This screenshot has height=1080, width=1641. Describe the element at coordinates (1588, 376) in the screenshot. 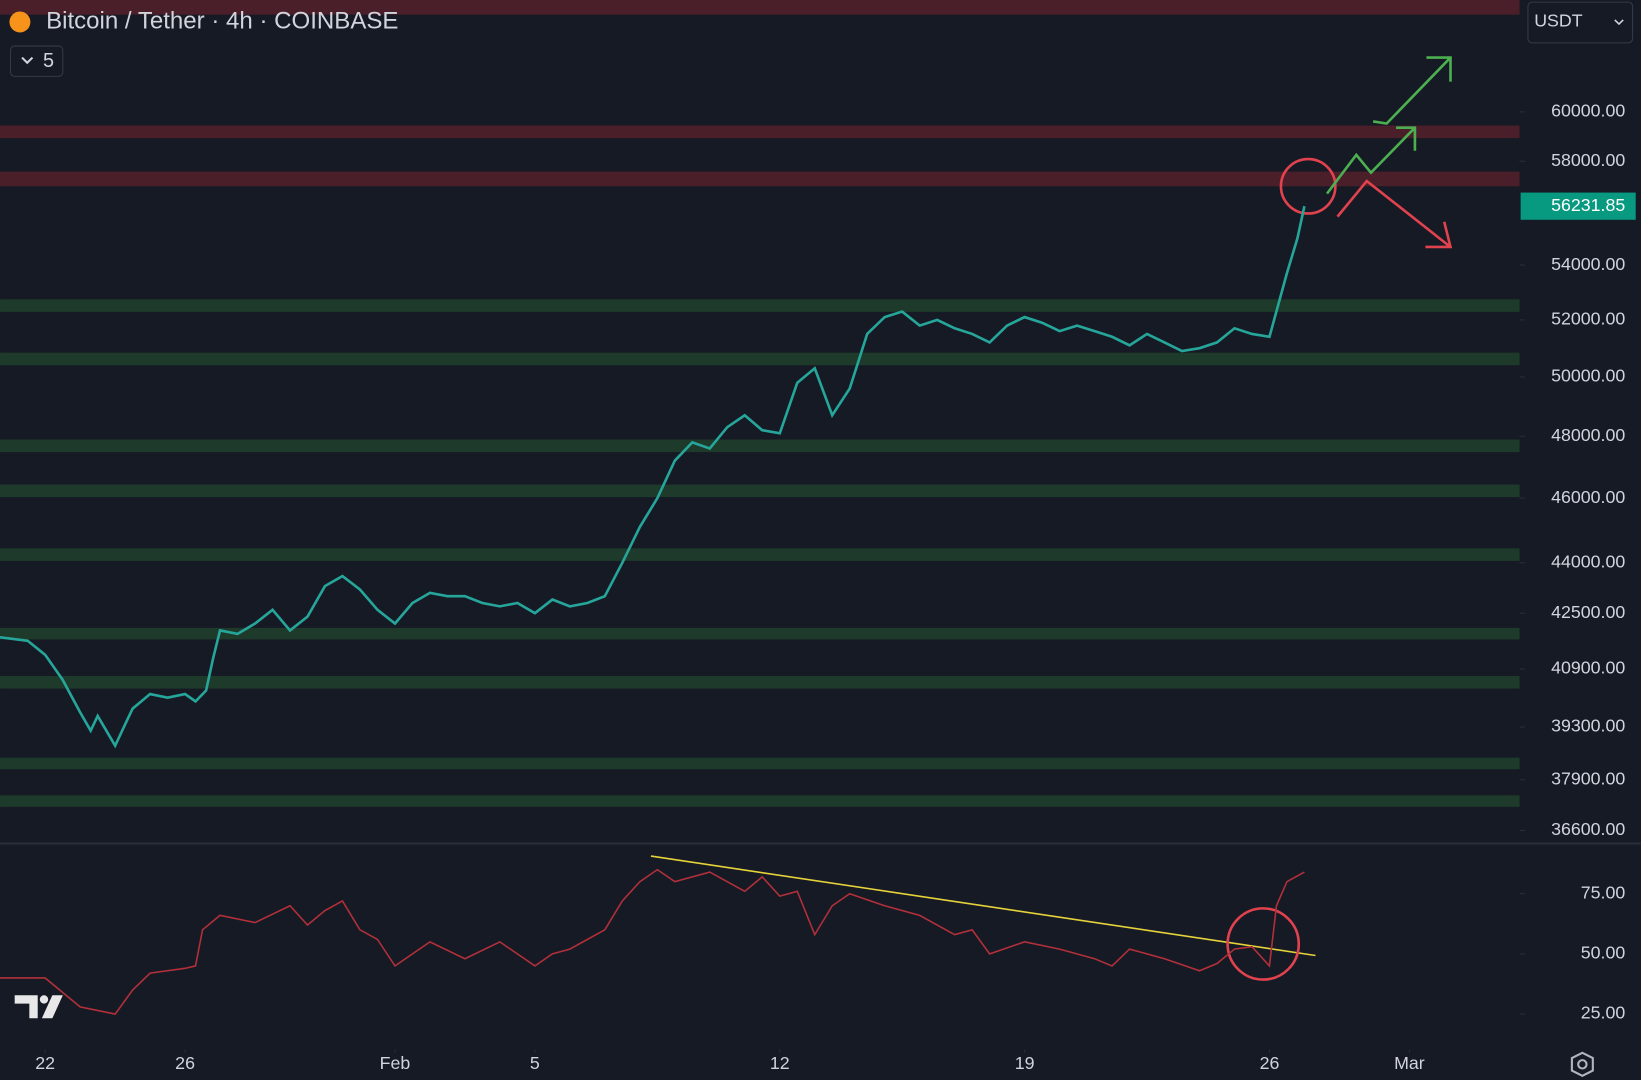

I see `y-tick-label: 50000.00` at that location.